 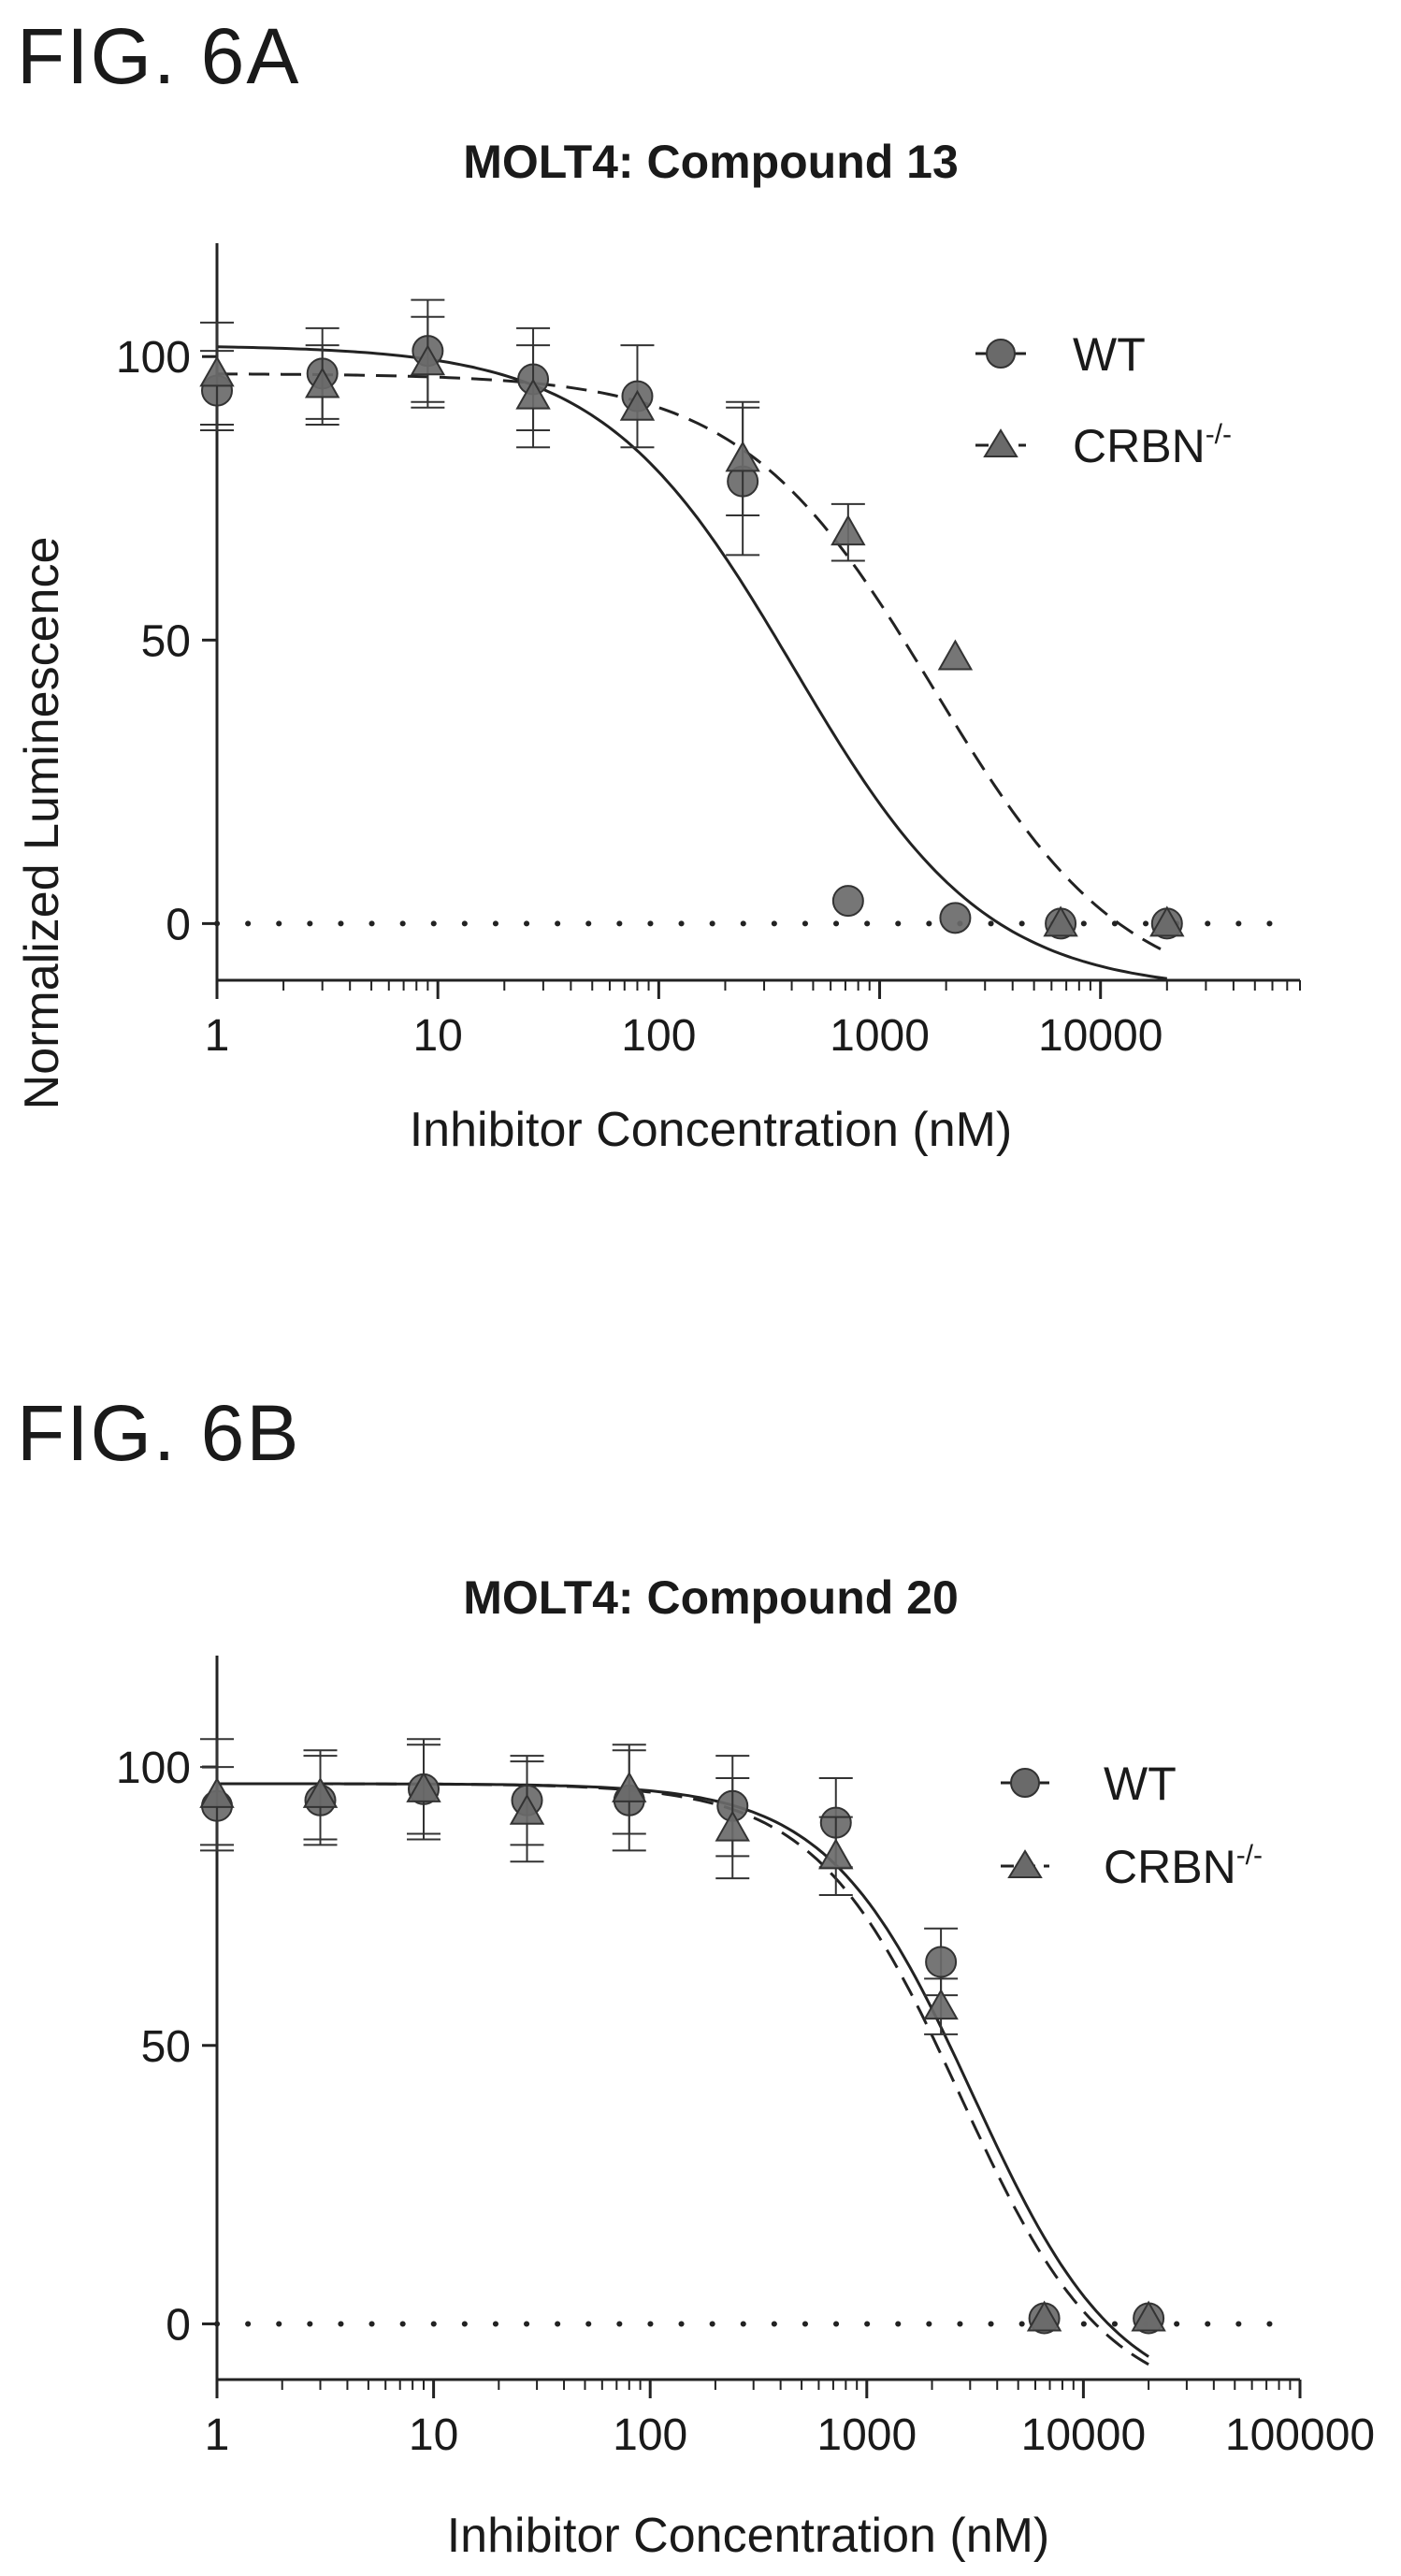 What do you see at coordinates (1300, 2435) in the screenshot?
I see `x-tick-label: 100000` at bounding box center [1300, 2435].